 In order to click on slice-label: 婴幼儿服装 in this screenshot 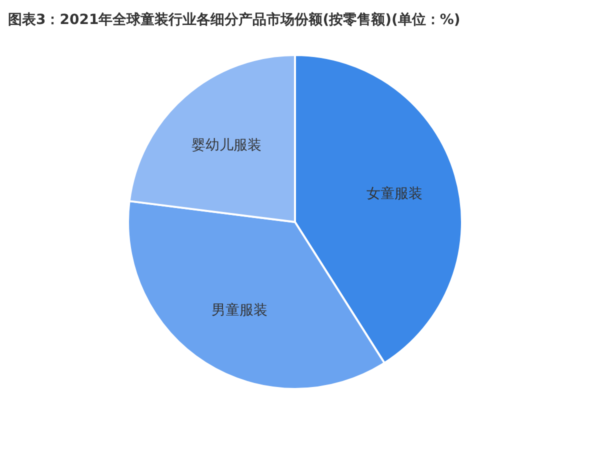, I will do `click(227, 145)`.